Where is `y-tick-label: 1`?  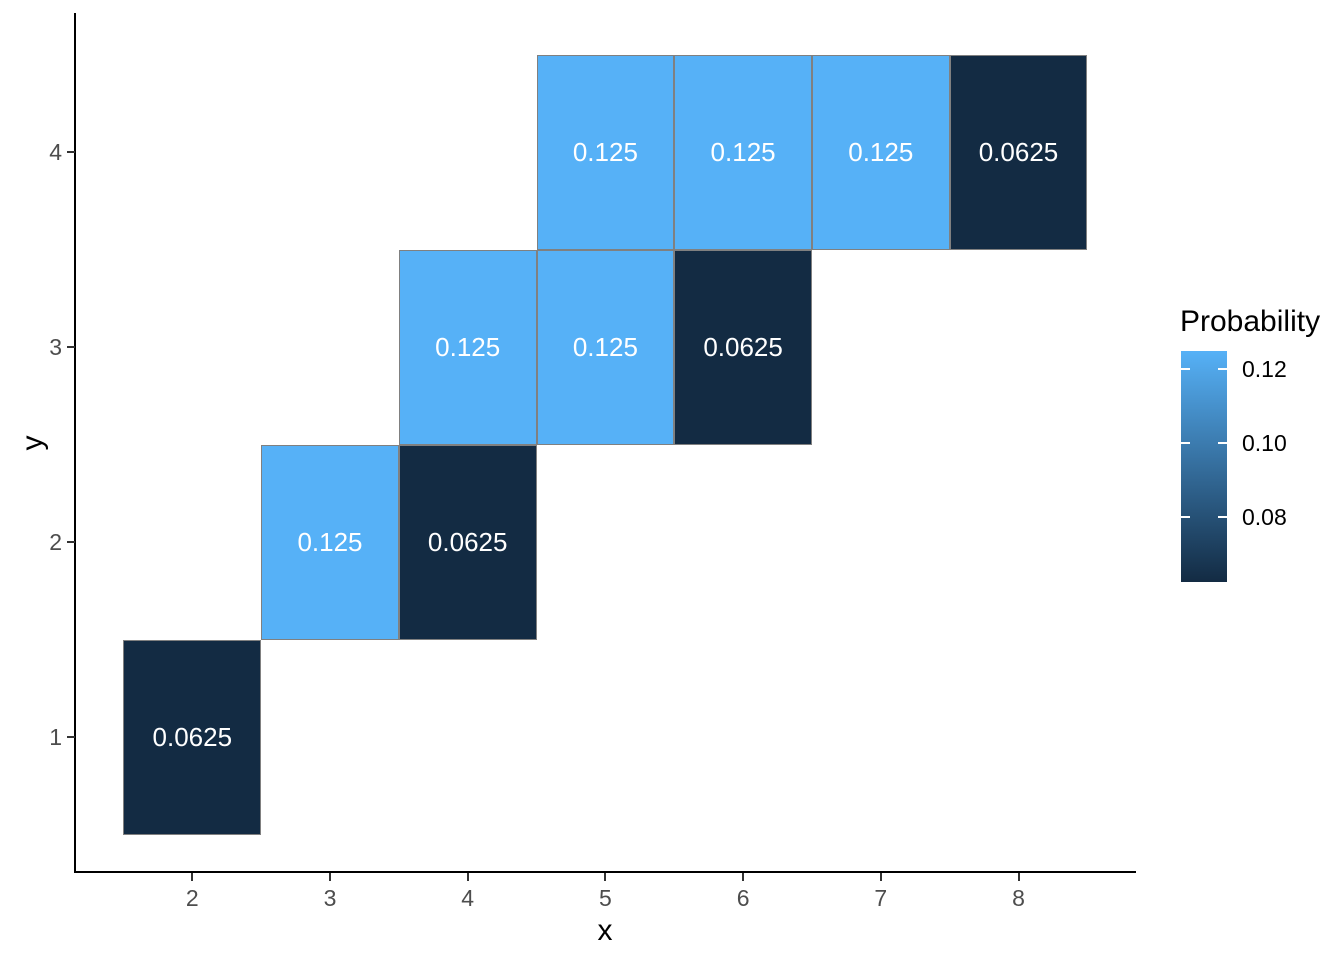 y-tick-label: 1 is located at coordinates (55, 737).